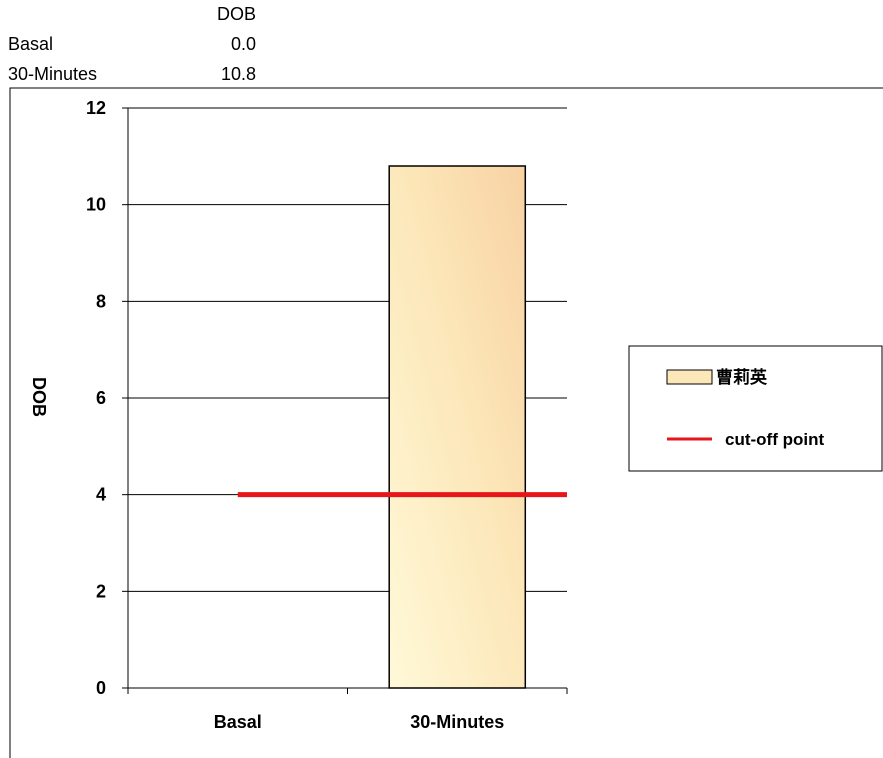 The width and height of the screenshot is (883, 758). What do you see at coordinates (30, 44) in the screenshot?
I see `table-row-label: Basal` at bounding box center [30, 44].